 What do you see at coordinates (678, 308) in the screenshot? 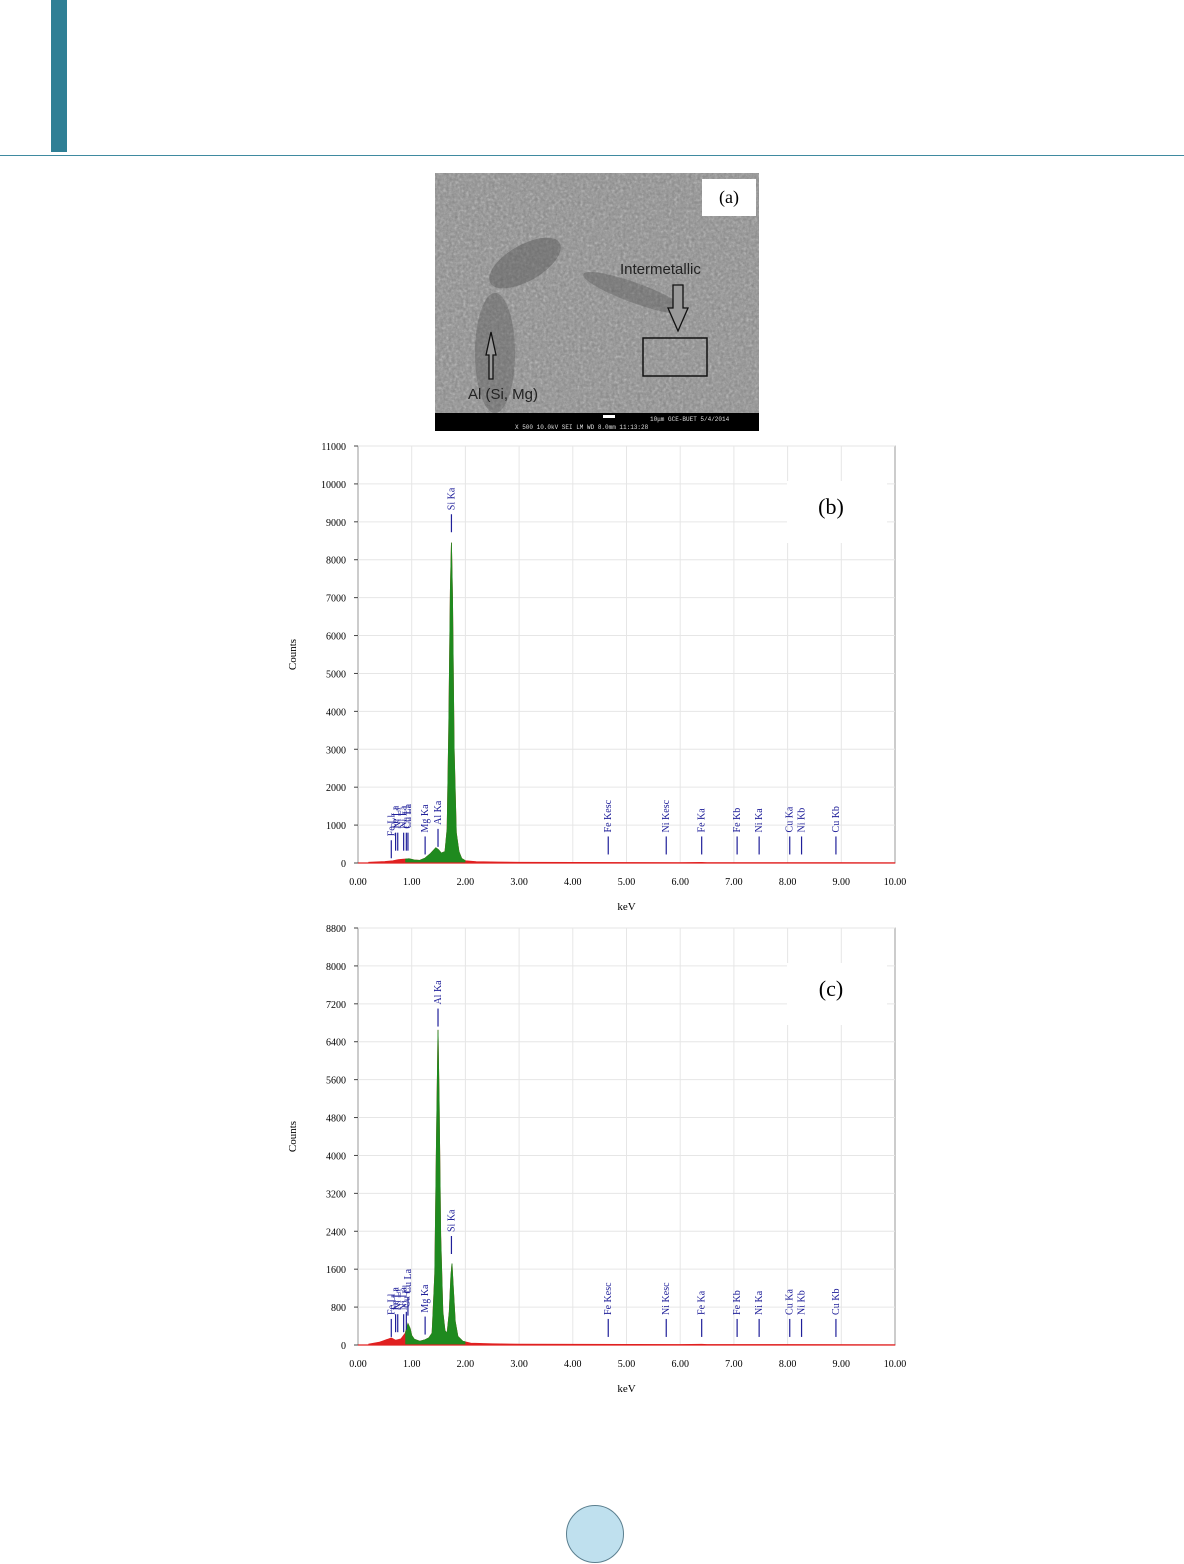
I see `down-arrow-icon` at bounding box center [678, 308].